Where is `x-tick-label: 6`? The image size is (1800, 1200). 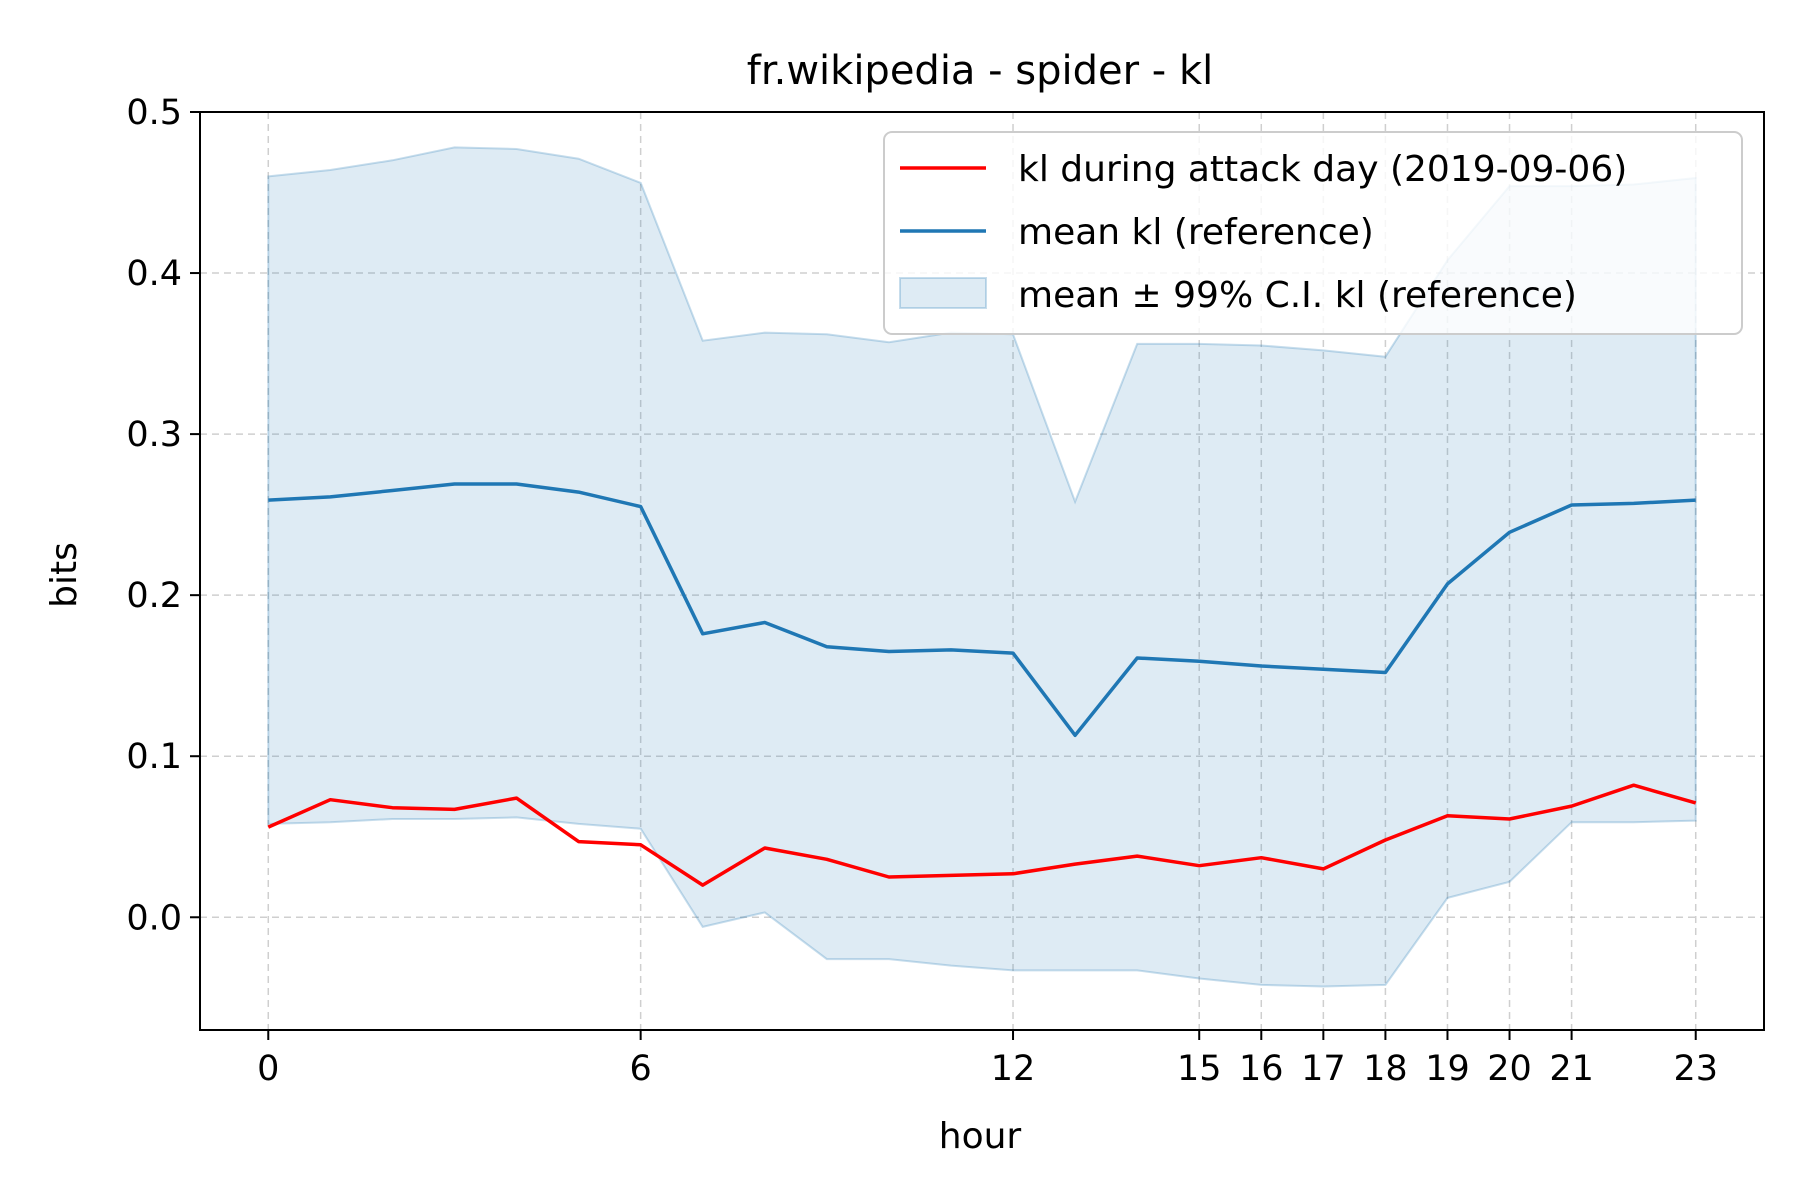 x-tick-label: 6 is located at coordinates (641, 1069).